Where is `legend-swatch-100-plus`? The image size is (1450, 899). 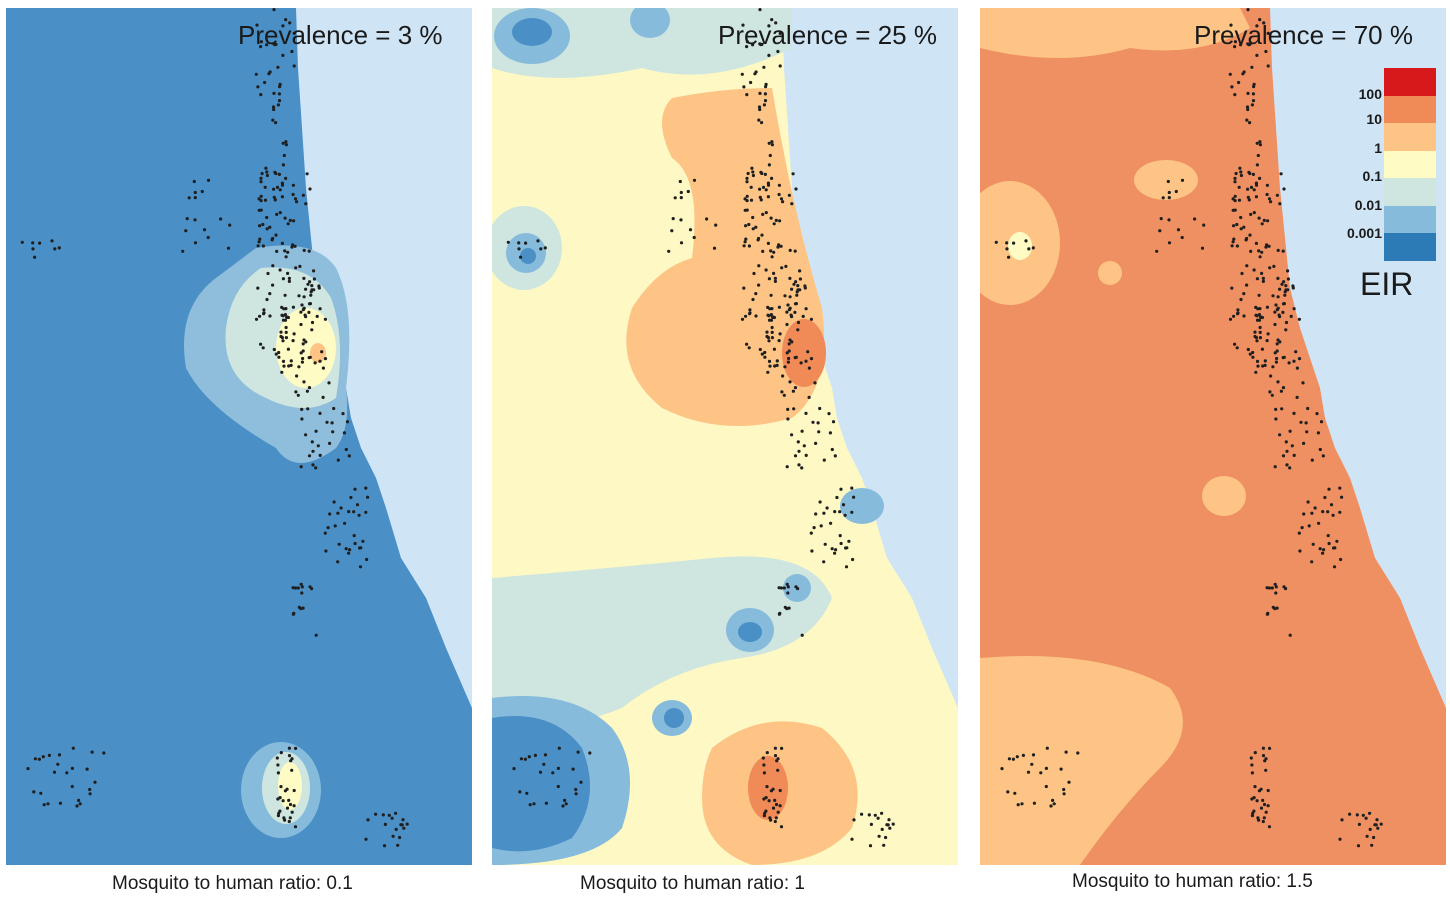
legend-swatch-100-plus is located at coordinates (1410, 82).